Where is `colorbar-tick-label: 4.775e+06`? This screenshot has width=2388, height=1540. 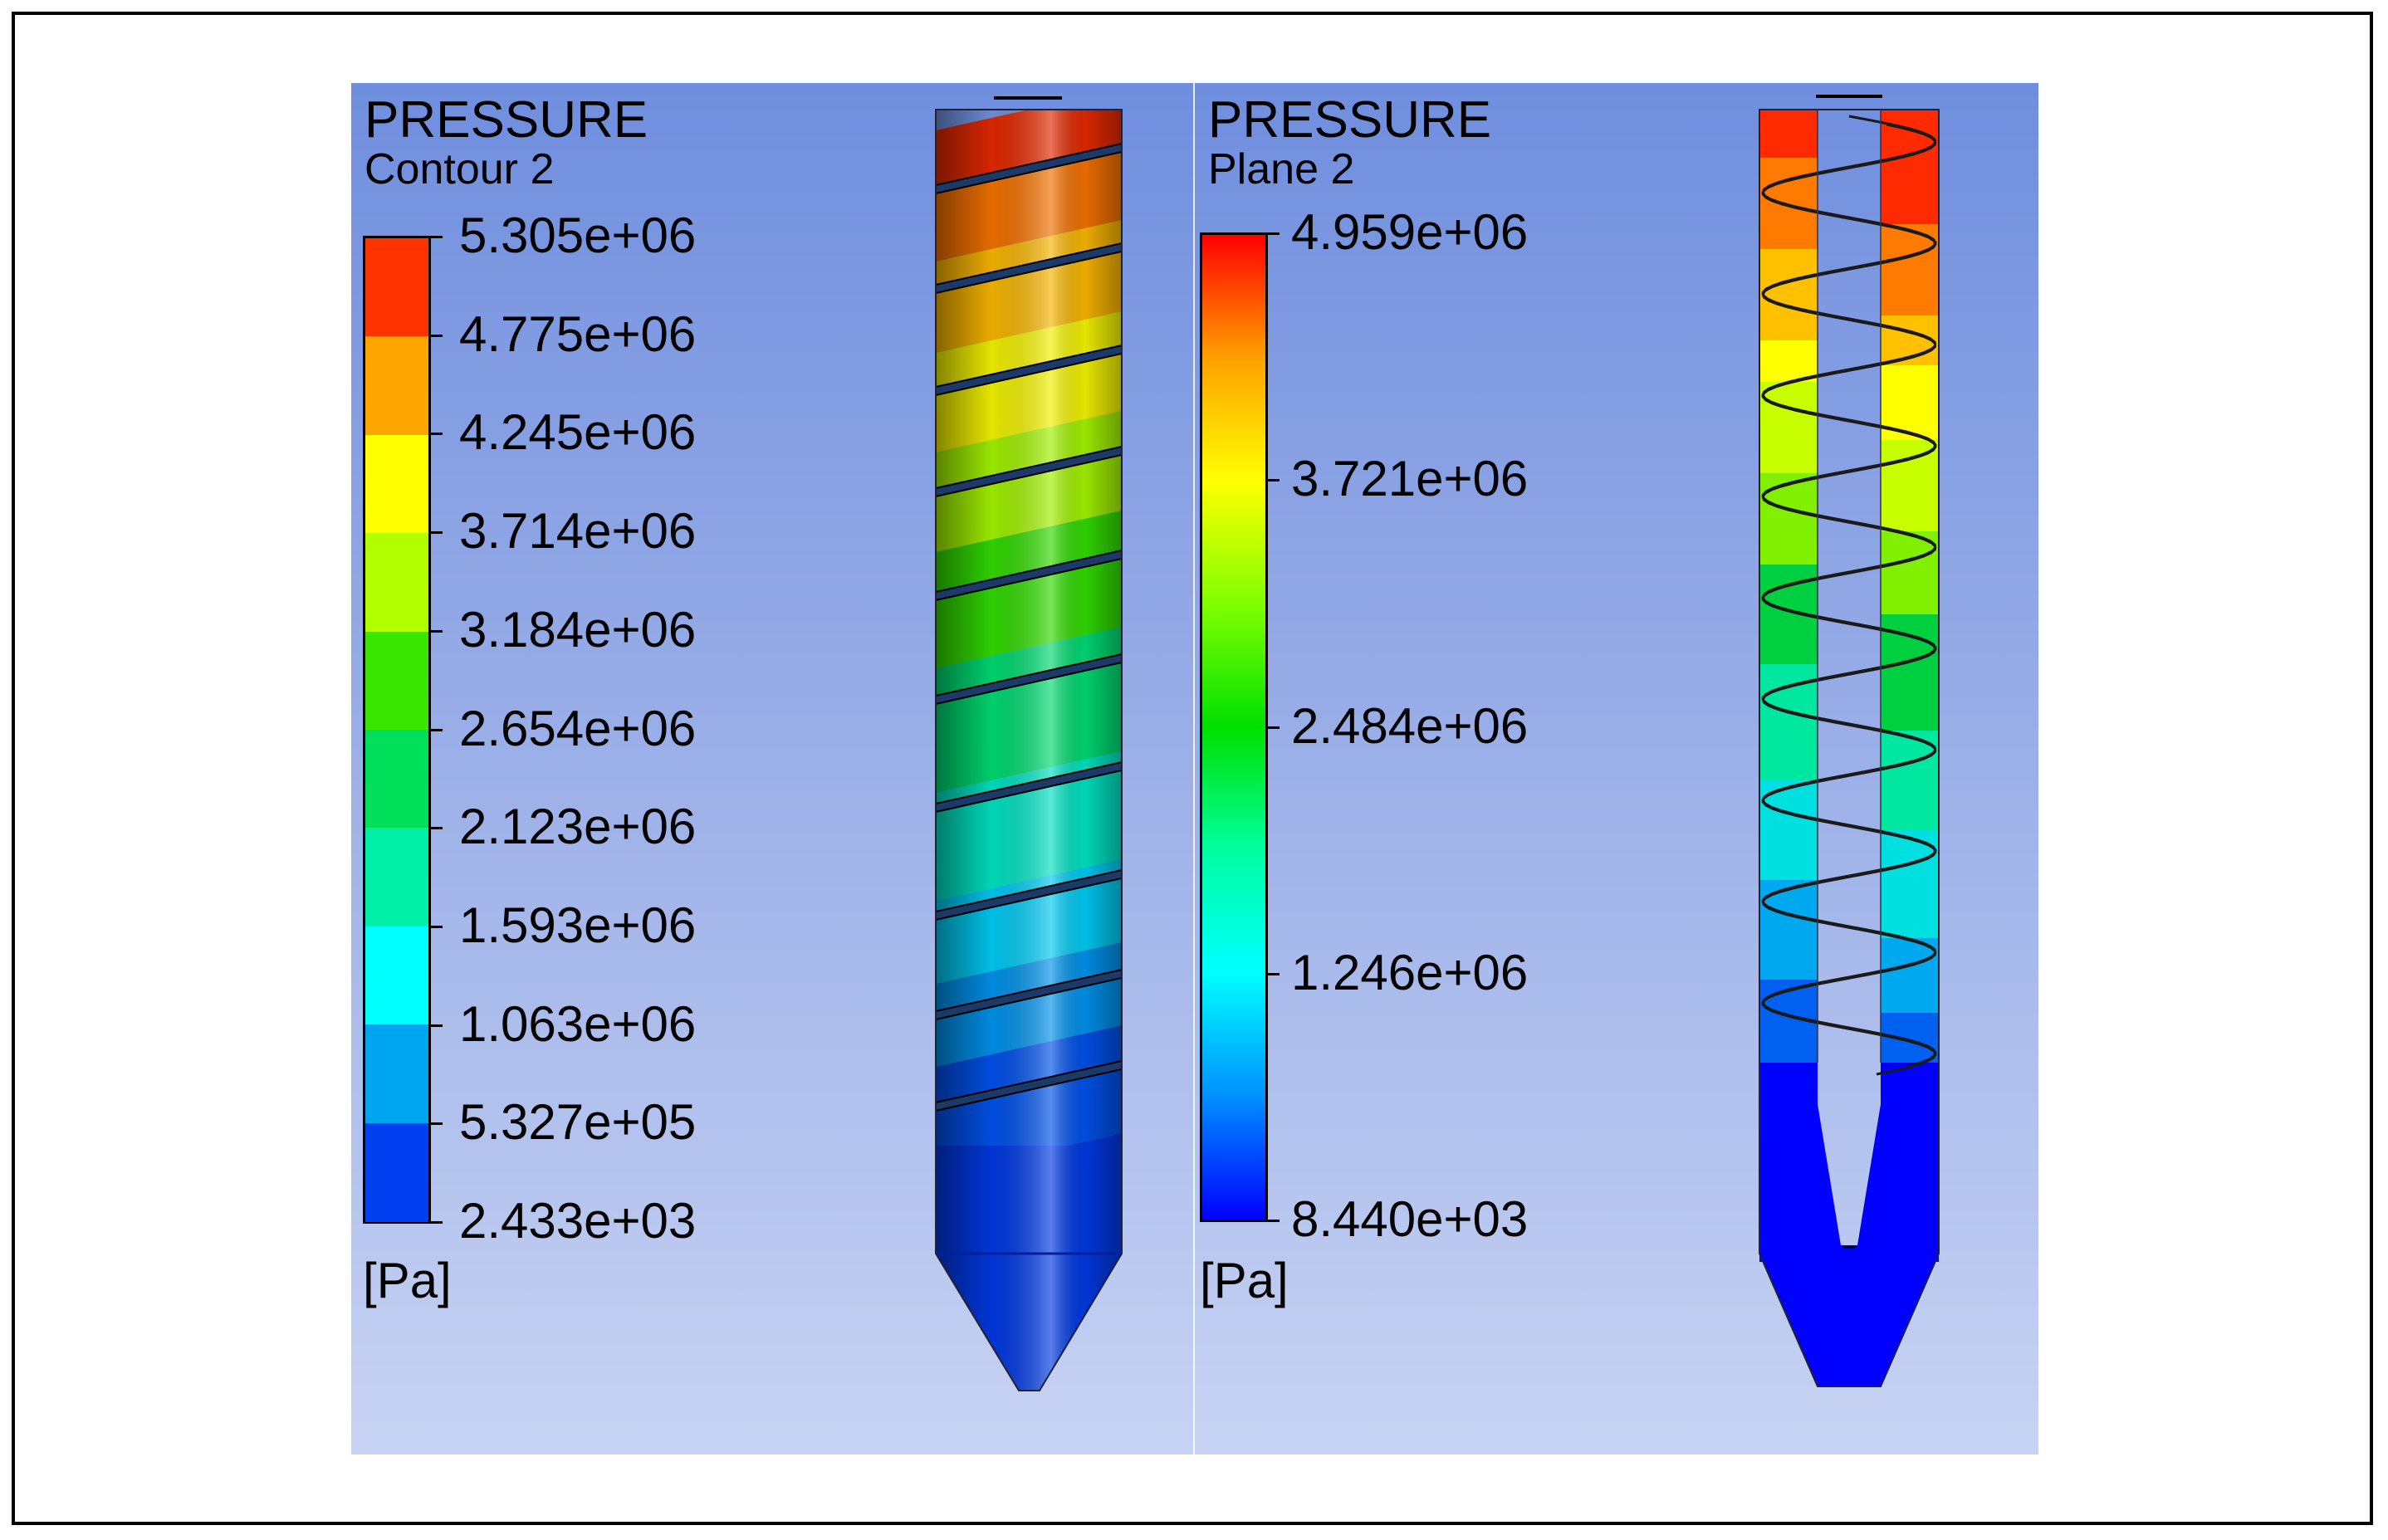 colorbar-tick-label: 4.775e+06 is located at coordinates (578, 334).